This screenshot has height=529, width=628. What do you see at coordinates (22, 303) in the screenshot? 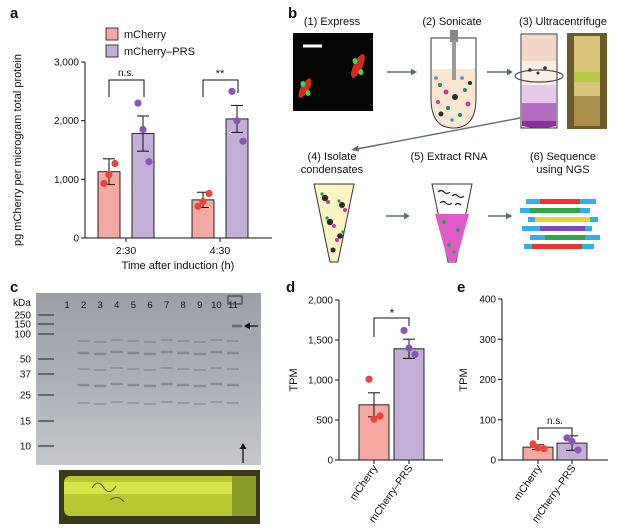
I see `gel-unit: kDa` at bounding box center [22, 303].